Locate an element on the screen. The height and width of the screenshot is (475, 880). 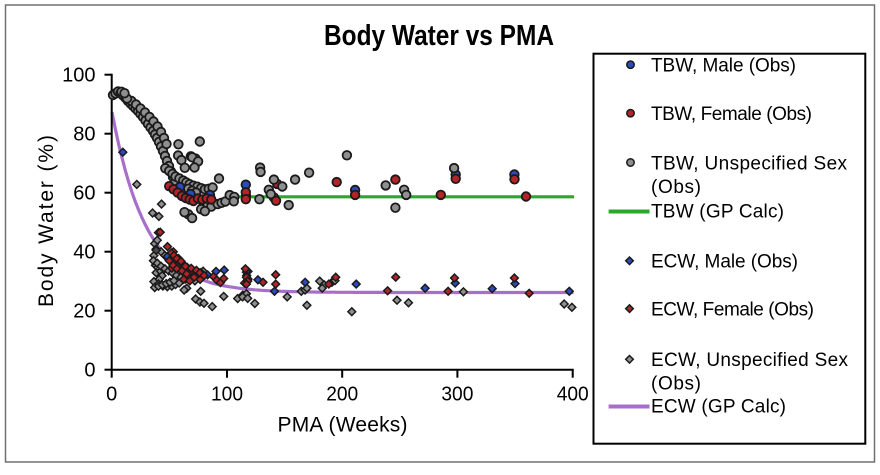
svg-text: 200 is located at coordinates (342, 395).